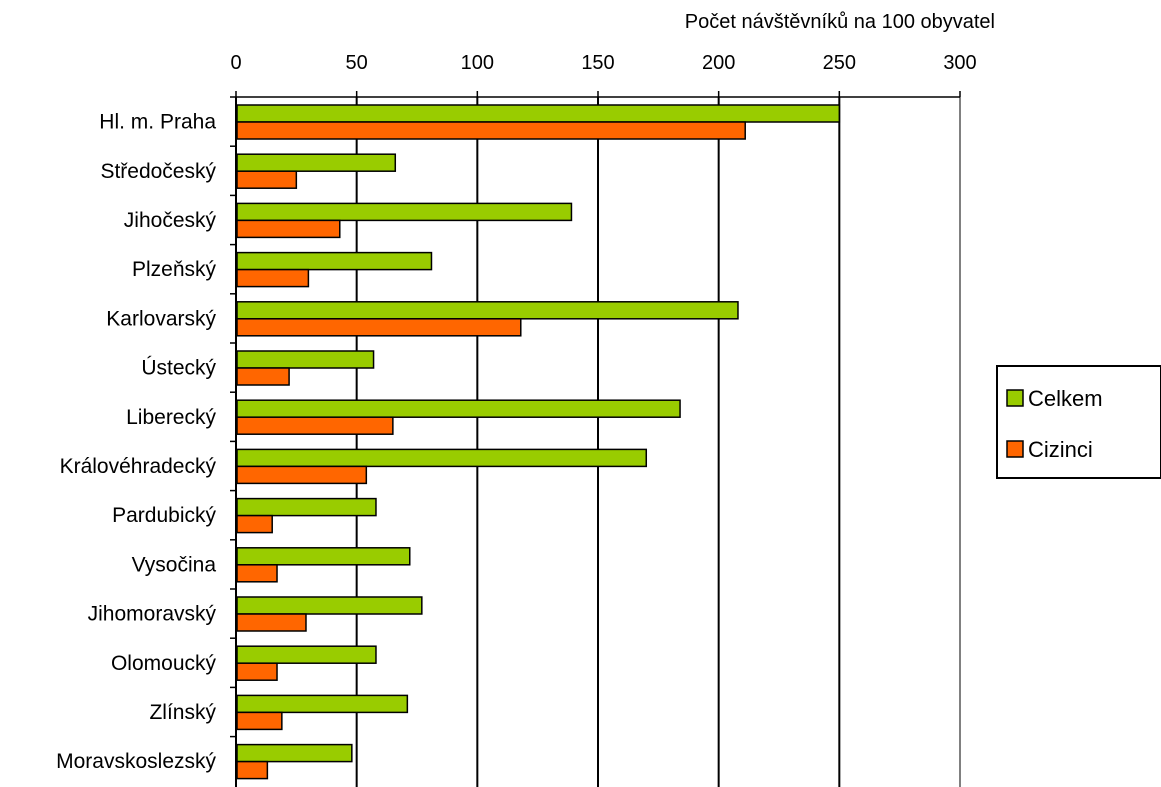 The image size is (1161, 787). I want to click on legend-box, so click(1078, 422).